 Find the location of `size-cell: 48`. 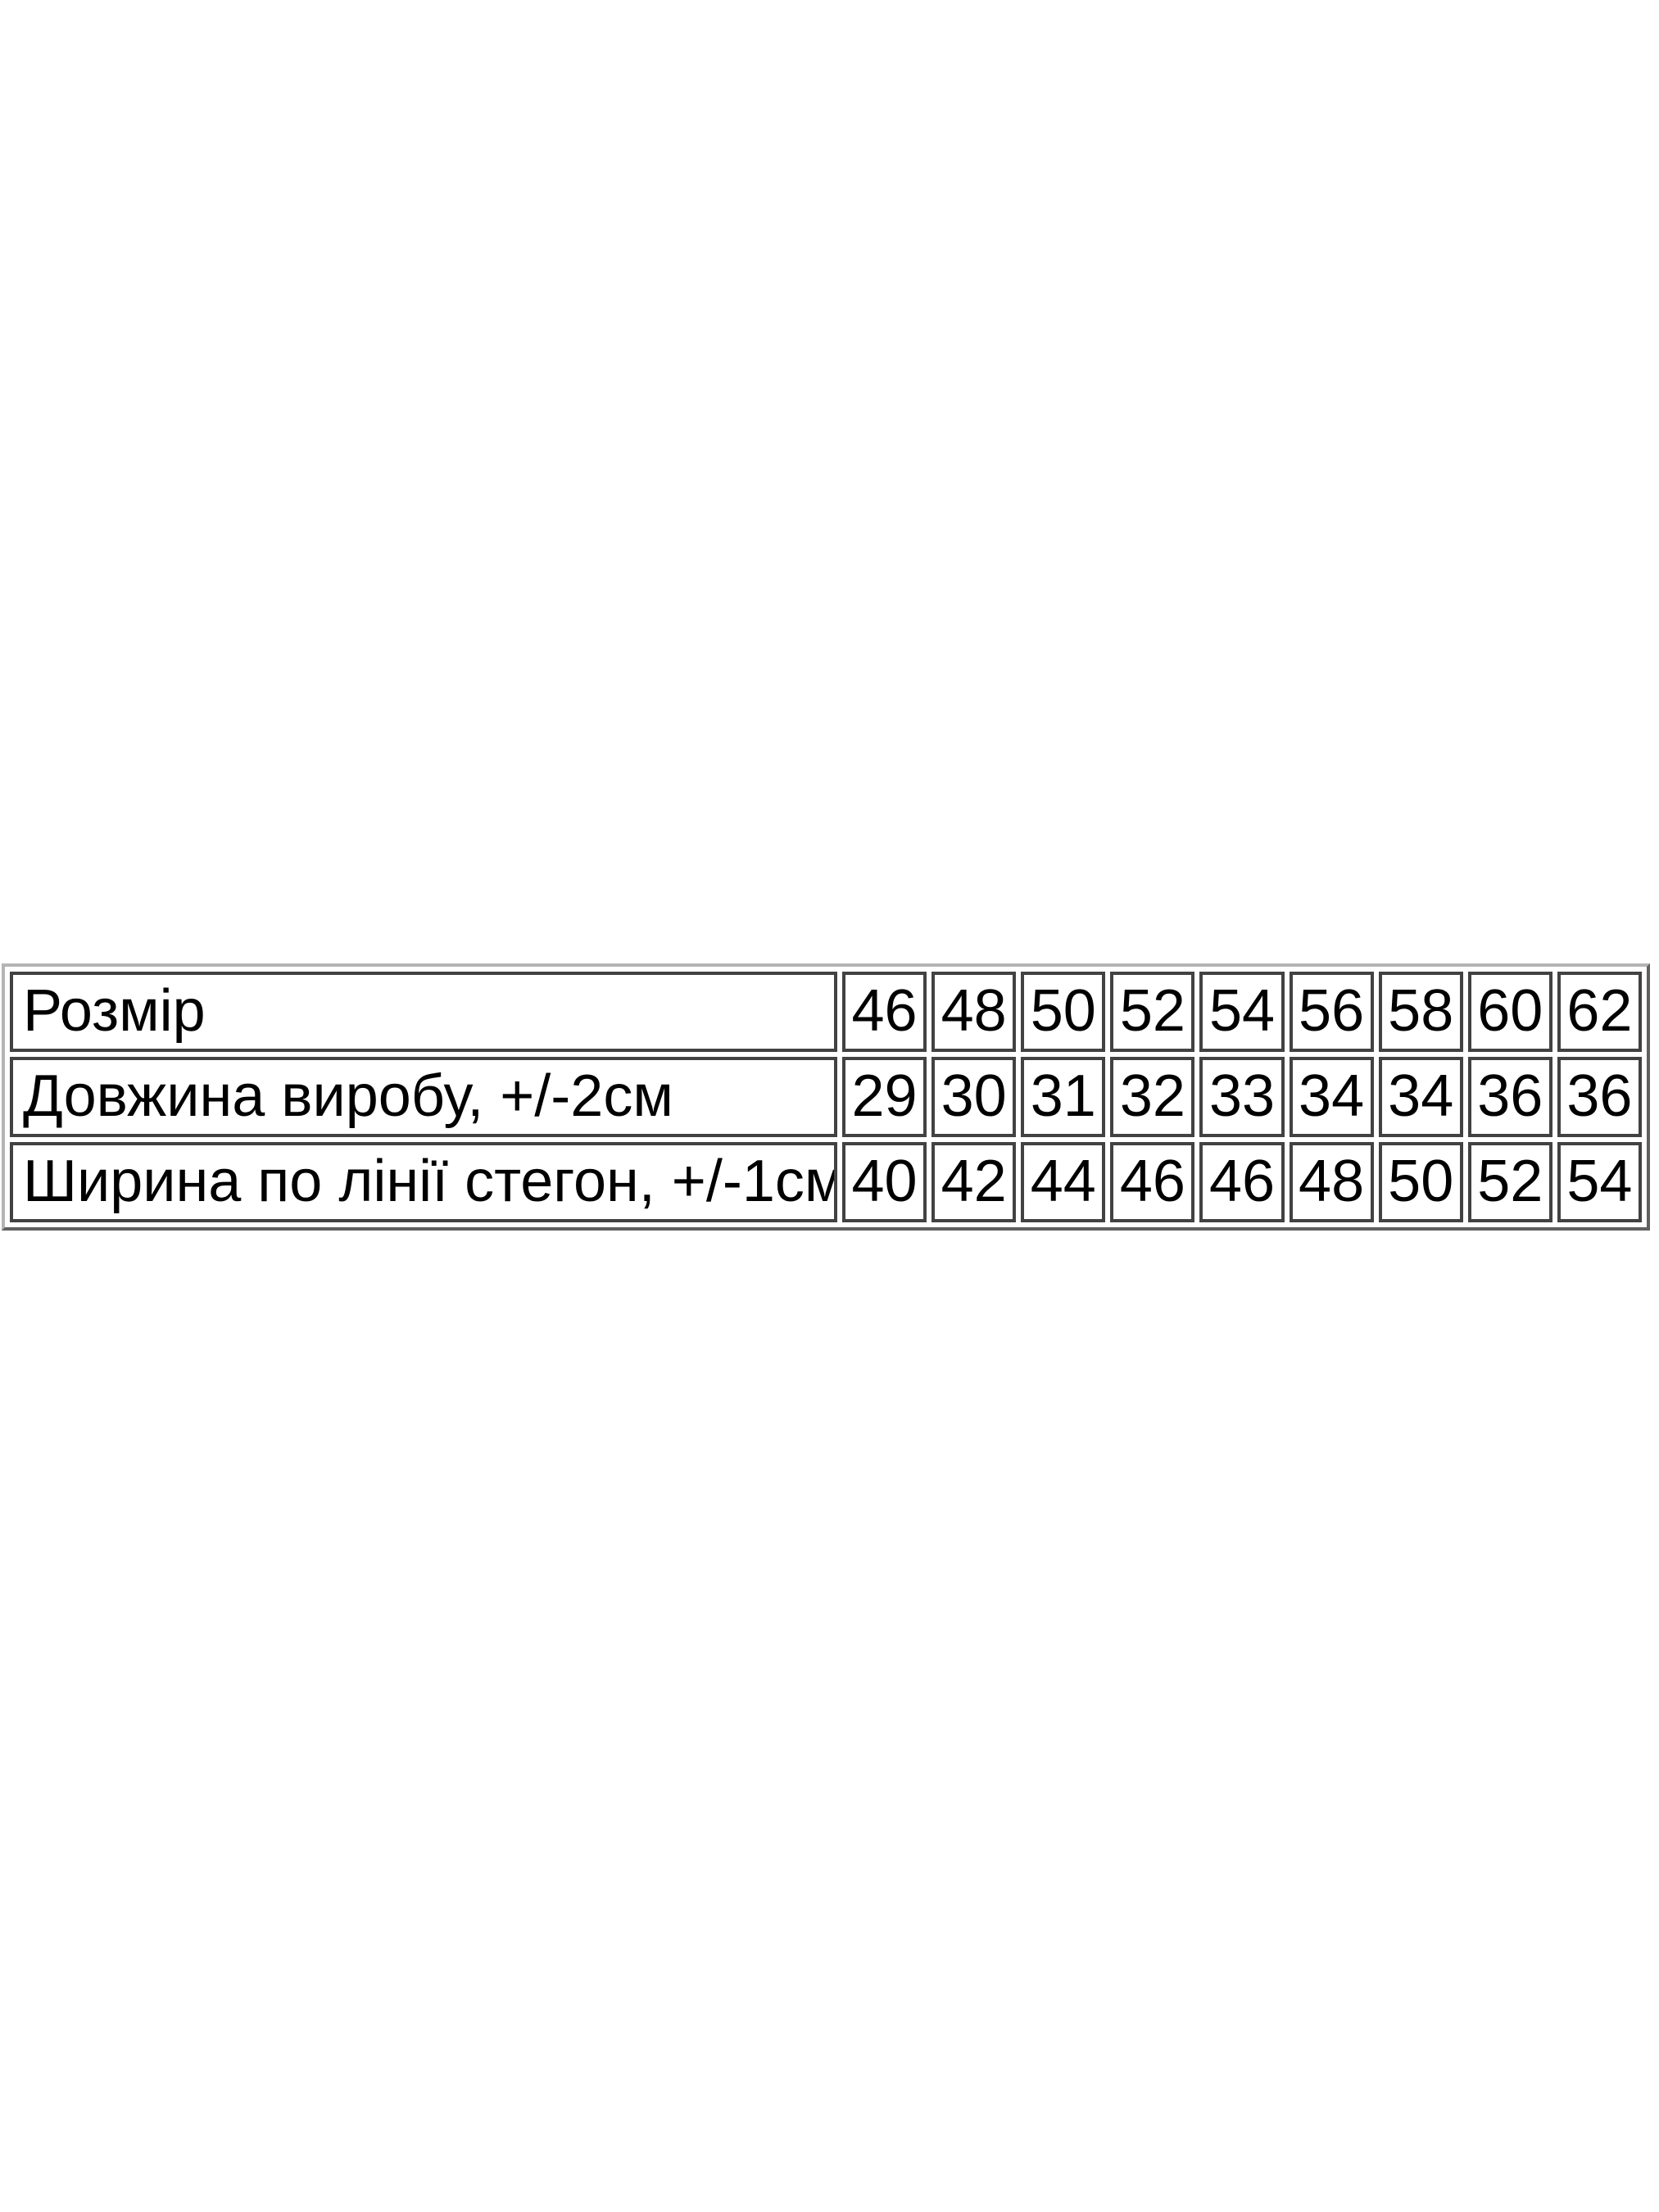

size-cell: 48 is located at coordinates (974, 1012).